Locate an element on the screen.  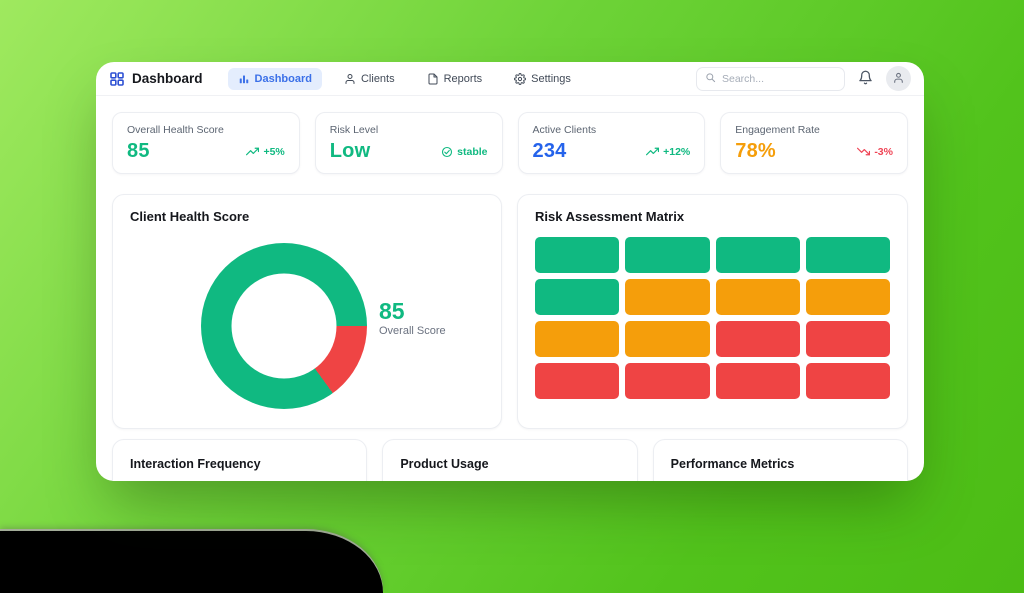
nav-tabs: Dashboard Clients Reports is located at coordinates (404, 78).